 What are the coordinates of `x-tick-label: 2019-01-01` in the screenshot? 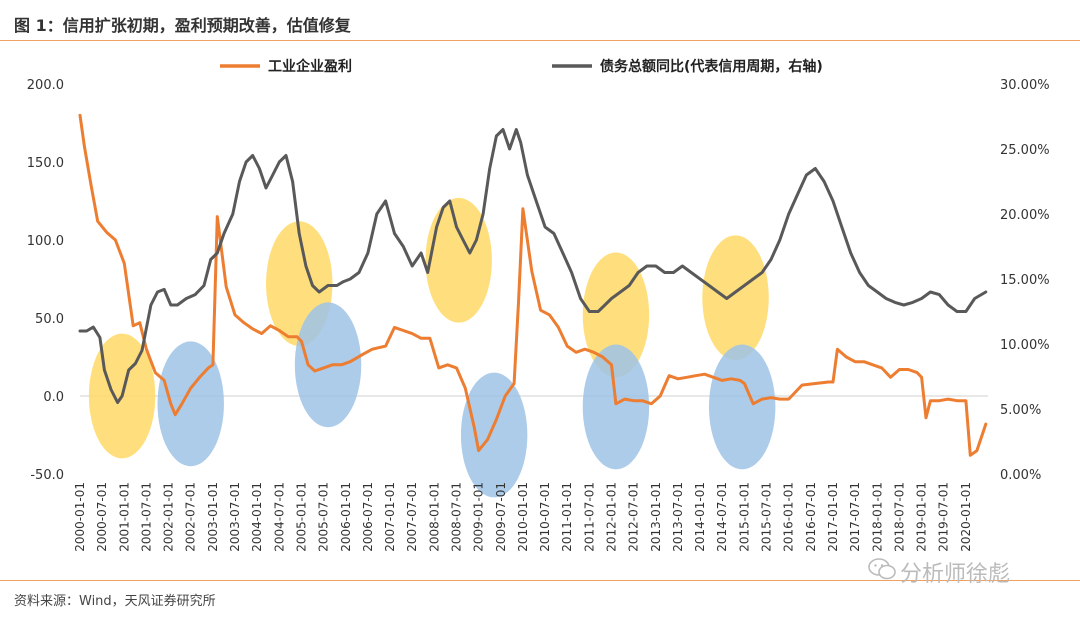 It's located at (922, 517).